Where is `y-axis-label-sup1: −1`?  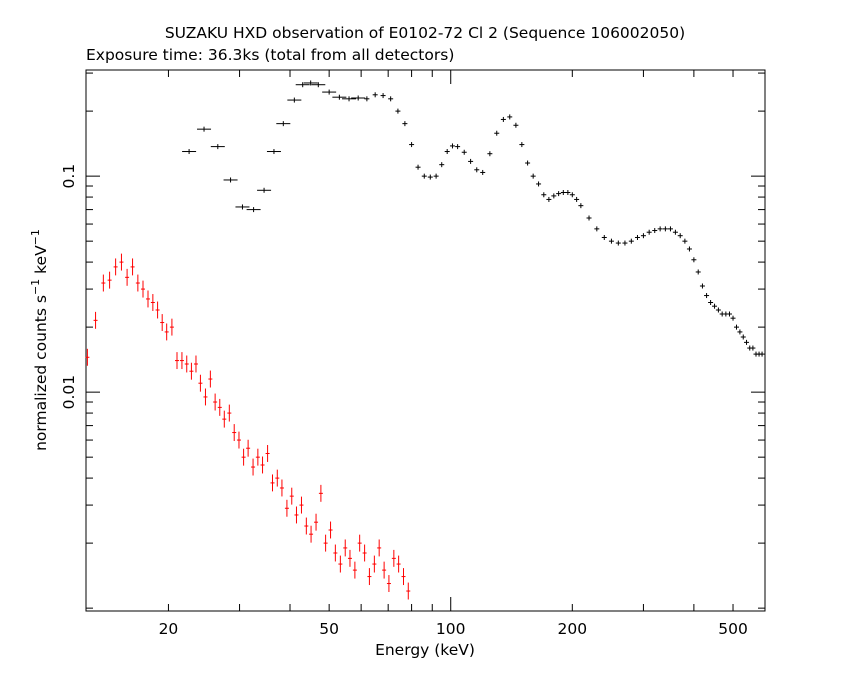 y-axis-label-sup1: −1 is located at coordinates (35, 287).